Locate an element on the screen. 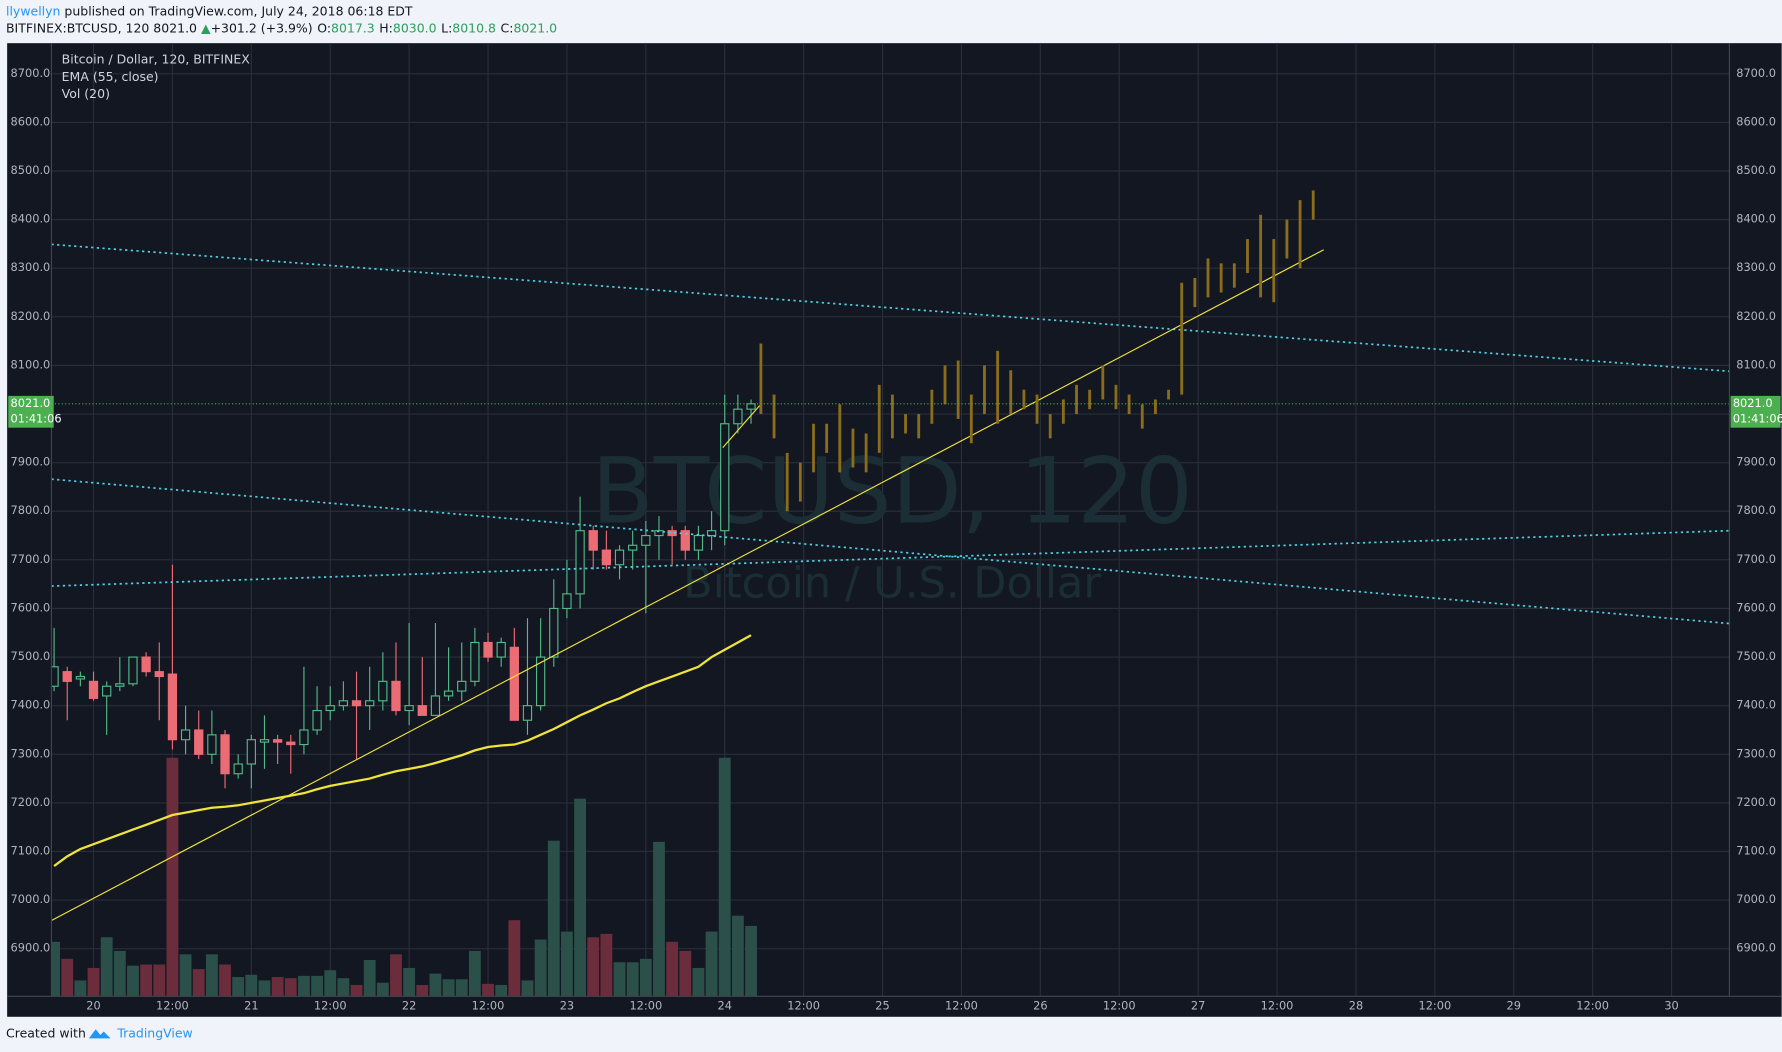 Image resolution: width=1782 pixels, height=1052 pixels. y-tick-label: 8300.0 is located at coordinates (1756, 267).